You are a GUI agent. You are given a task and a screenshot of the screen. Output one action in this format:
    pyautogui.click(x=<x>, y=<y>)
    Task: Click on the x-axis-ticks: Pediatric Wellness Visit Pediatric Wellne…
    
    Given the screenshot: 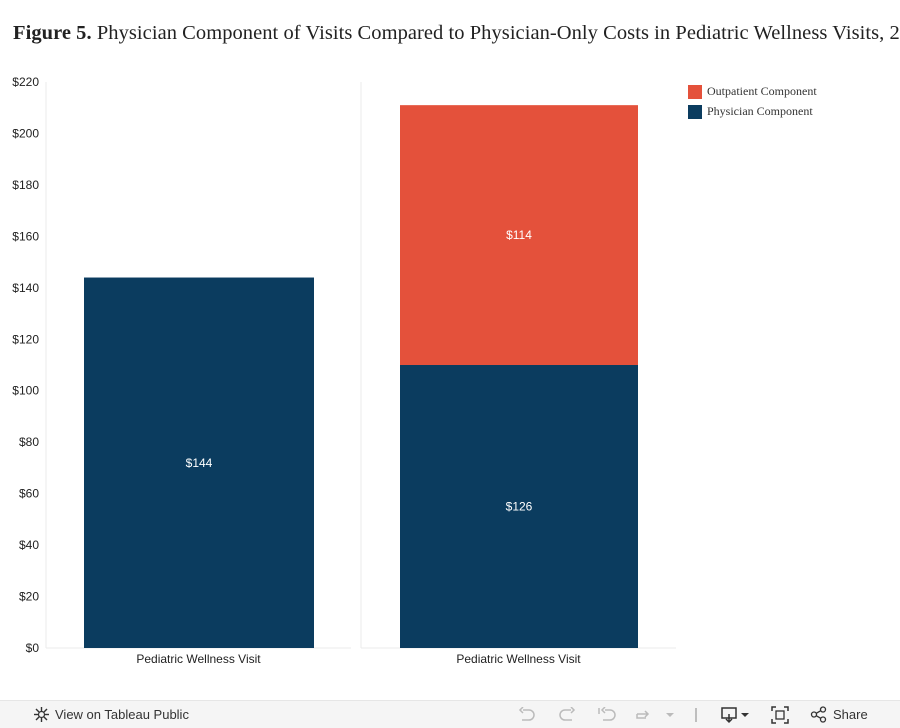 What is the action you would take?
    pyautogui.click(x=358, y=659)
    